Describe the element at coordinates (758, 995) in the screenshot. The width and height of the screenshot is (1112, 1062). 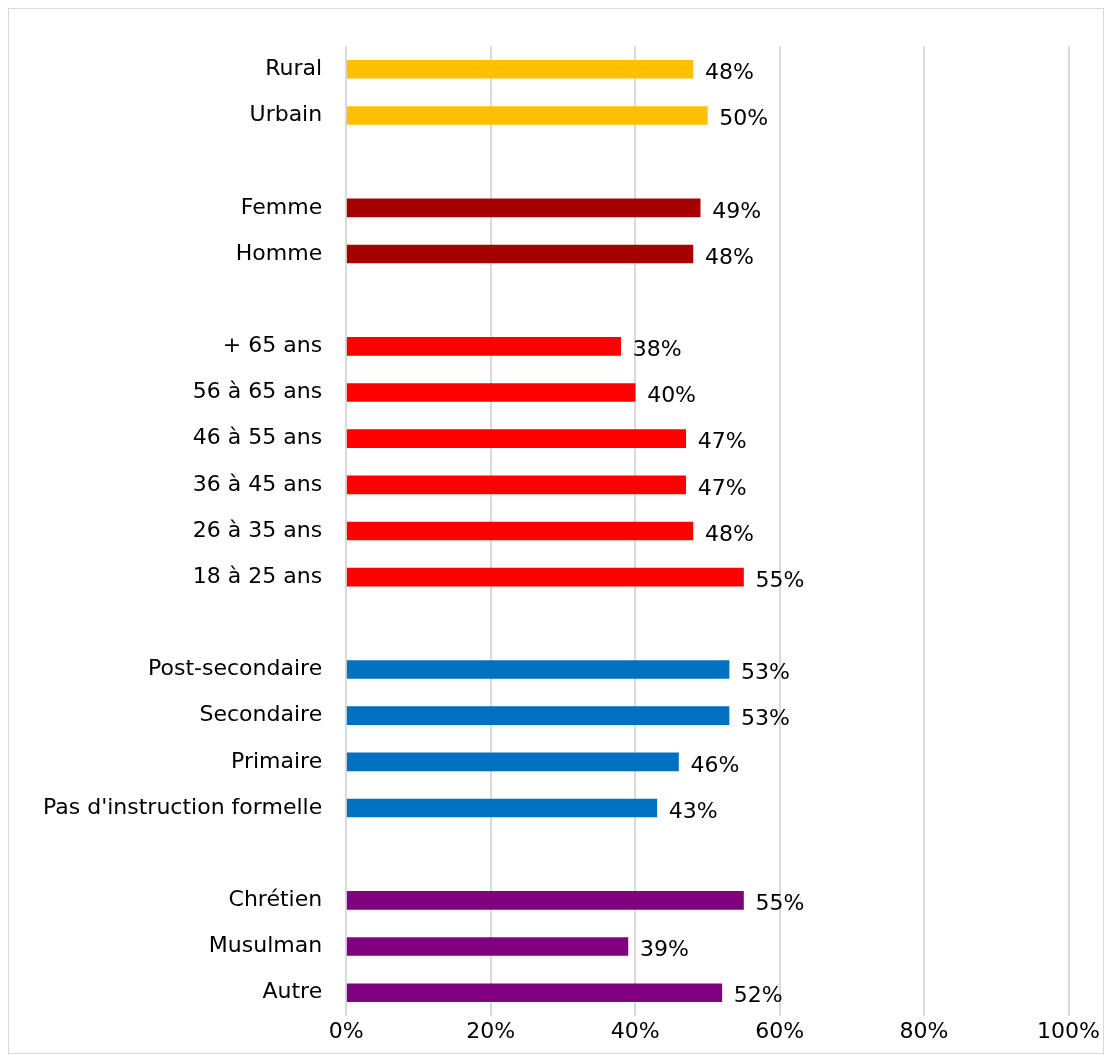
I see `data-label: 52%` at that location.